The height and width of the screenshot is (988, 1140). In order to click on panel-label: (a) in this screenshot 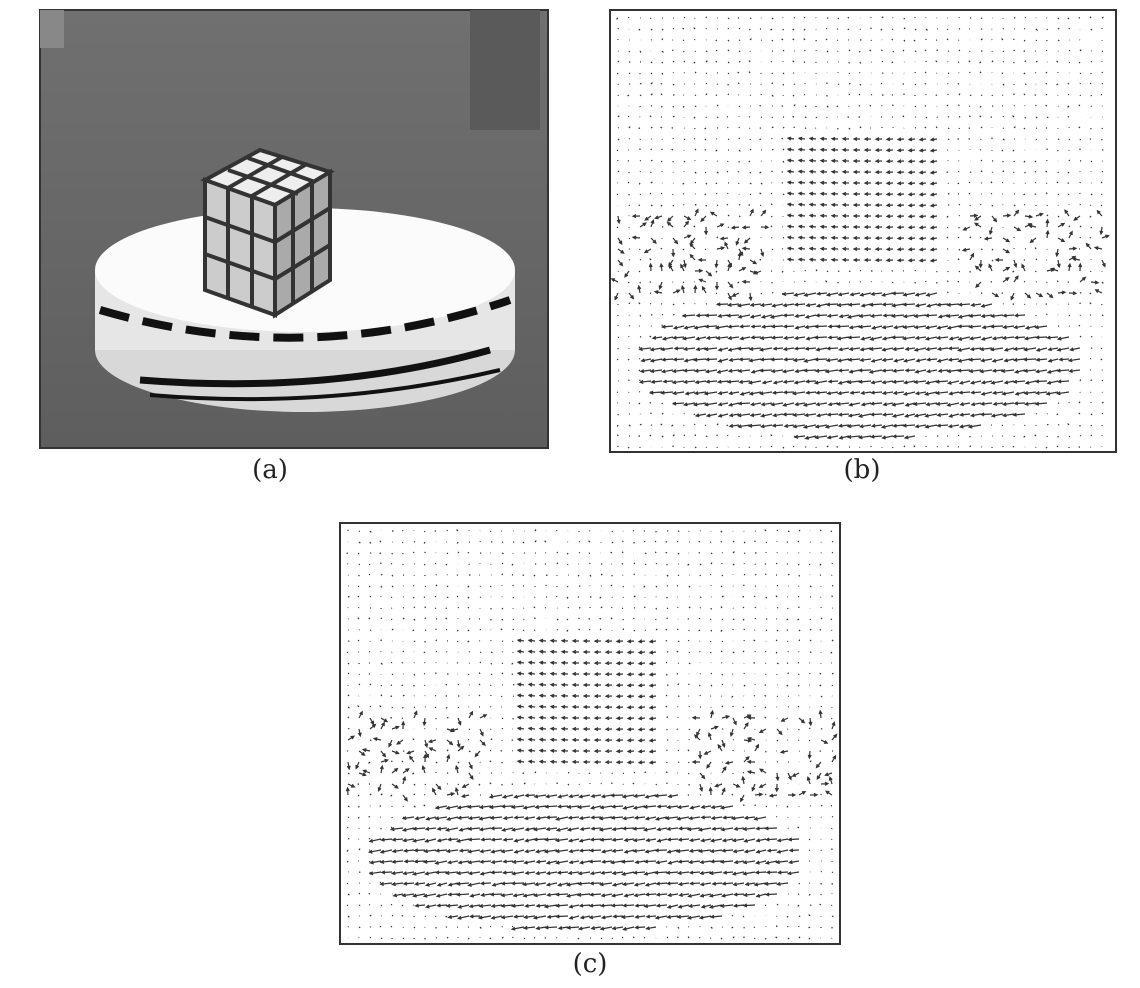, I will do `click(270, 470)`.